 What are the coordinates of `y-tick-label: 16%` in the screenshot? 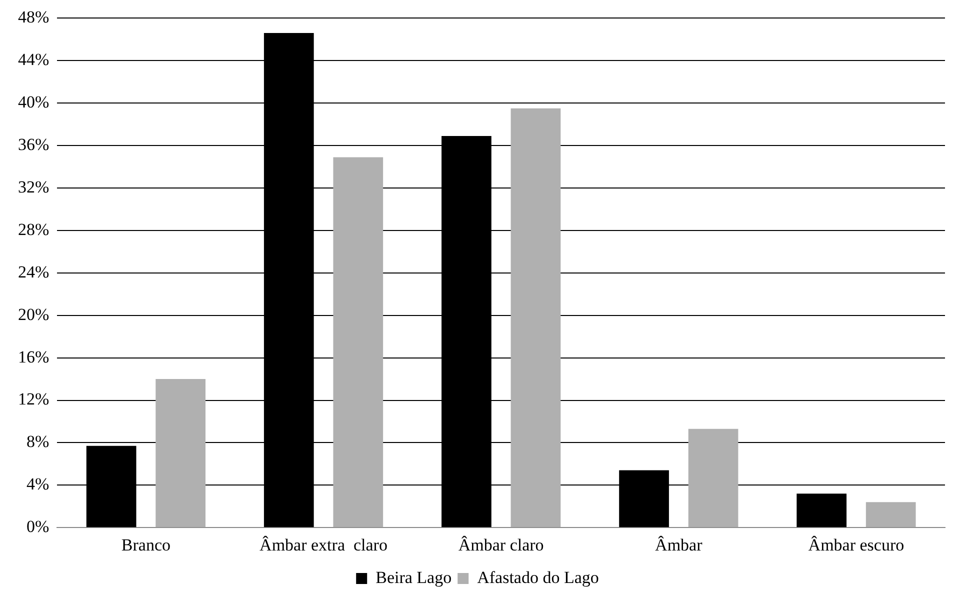 It's located at (34, 356).